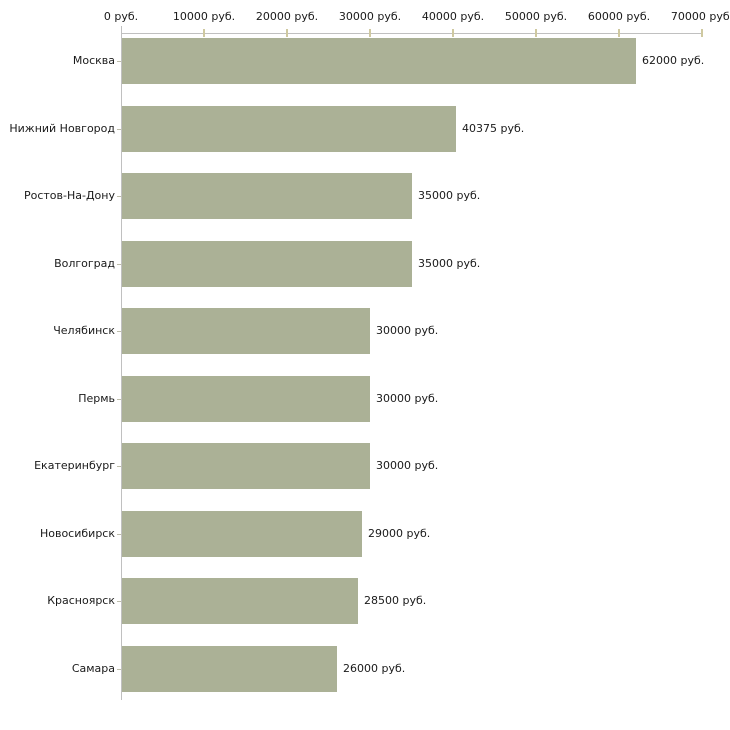 The width and height of the screenshot is (730, 730). What do you see at coordinates (453, 16) in the screenshot?
I see `x-tick-label: 40000 руб.` at bounding box center [453, 16].